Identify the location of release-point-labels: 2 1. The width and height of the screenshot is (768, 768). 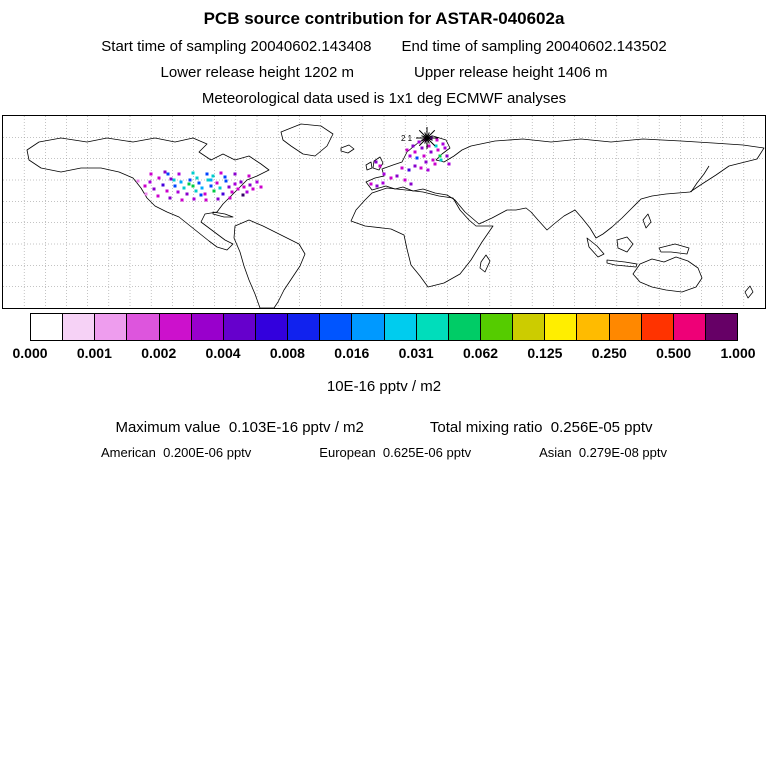
(407, 138).